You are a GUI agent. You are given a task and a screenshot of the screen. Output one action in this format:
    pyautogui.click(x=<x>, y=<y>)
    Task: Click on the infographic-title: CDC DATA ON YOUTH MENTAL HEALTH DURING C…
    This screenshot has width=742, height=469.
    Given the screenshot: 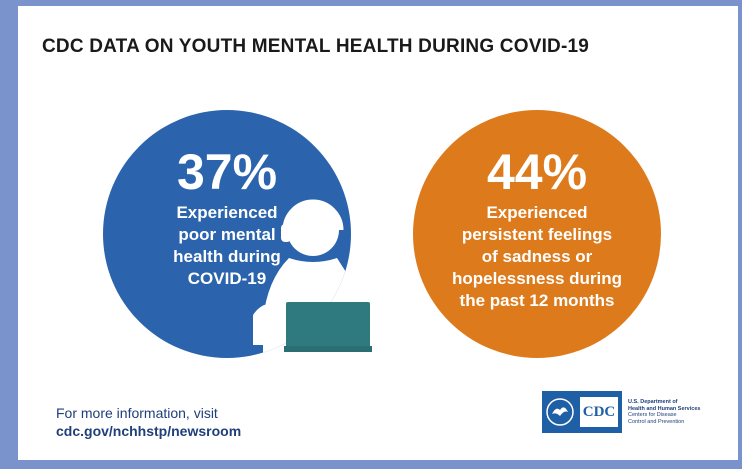 What is the action you would take?
    pyautogui.click(x=316, y=46)
    